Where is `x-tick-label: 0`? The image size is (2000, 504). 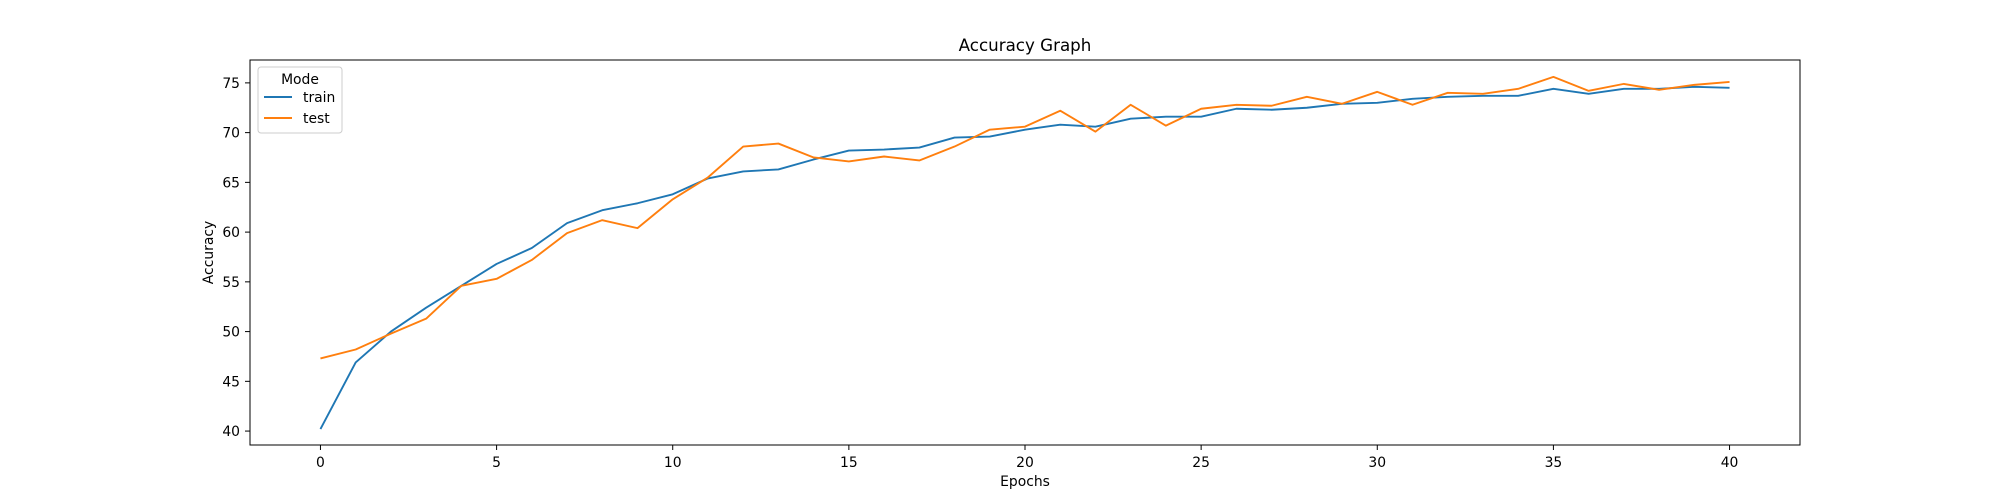 x-tick-label: 0 is located at coordinates (320, 463).